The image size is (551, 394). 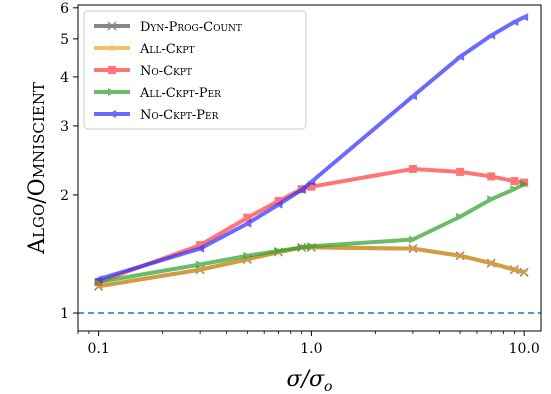 I want to click on legend-item-dyn-prog-count, so click(x=112, y=26).